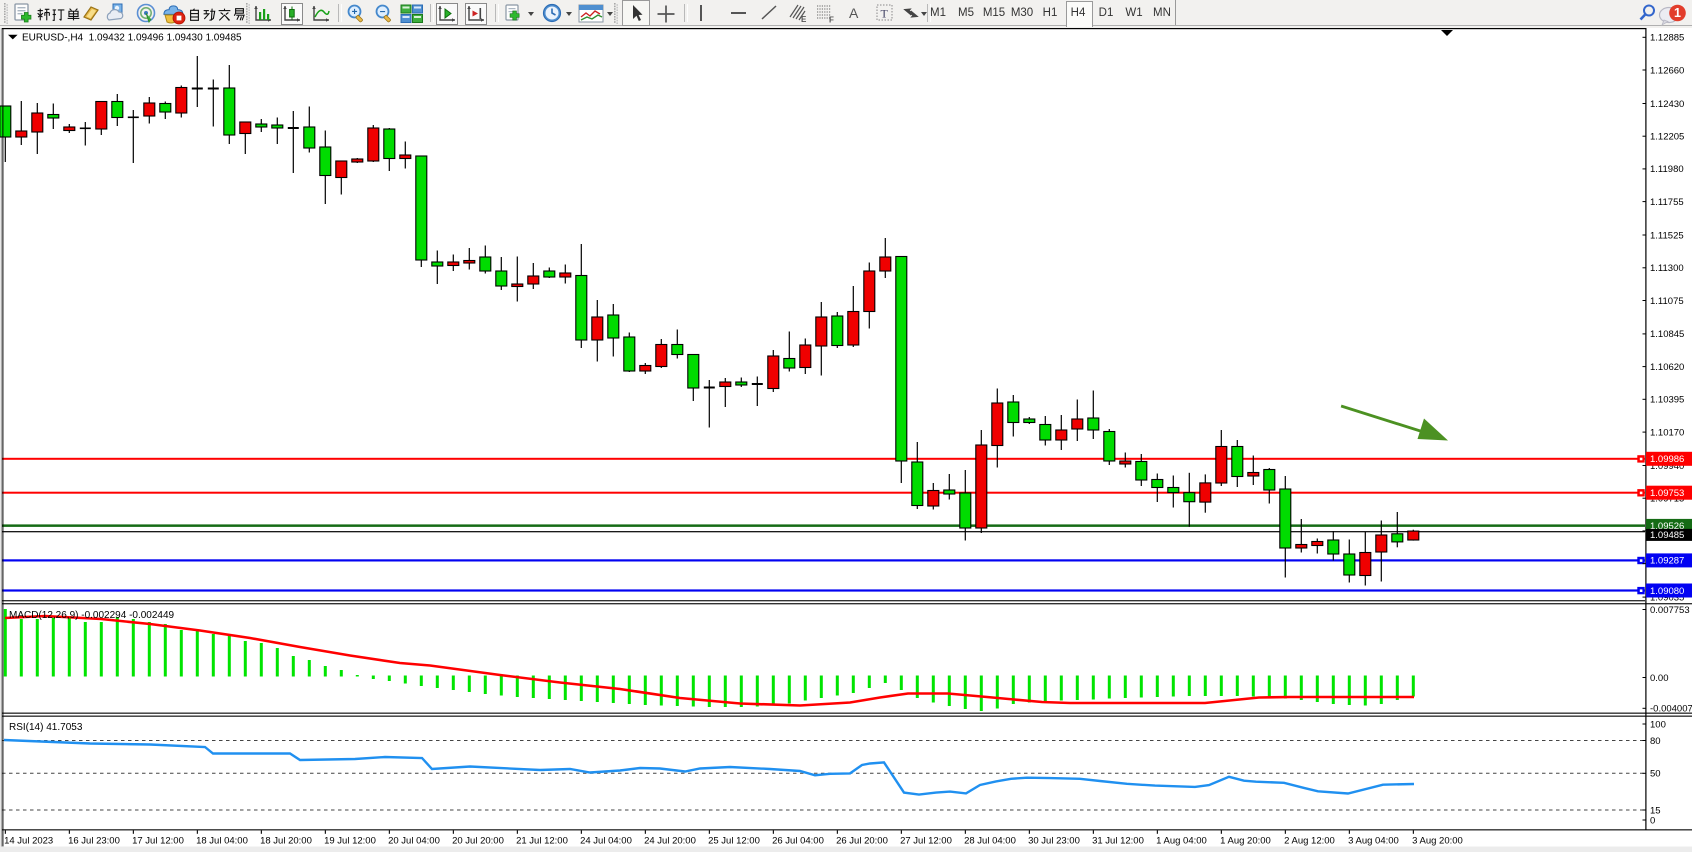  What do you see at coordinates (1181, 841) in the screenshot?
I see `svg-text: 1 Aug 04:00` at bounding box center [1181, 841].